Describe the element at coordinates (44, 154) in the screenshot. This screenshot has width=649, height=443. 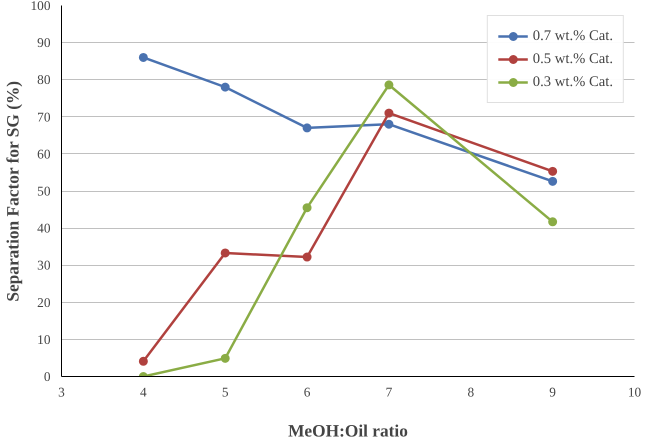
I see `y-tick-label: 60` at that location.